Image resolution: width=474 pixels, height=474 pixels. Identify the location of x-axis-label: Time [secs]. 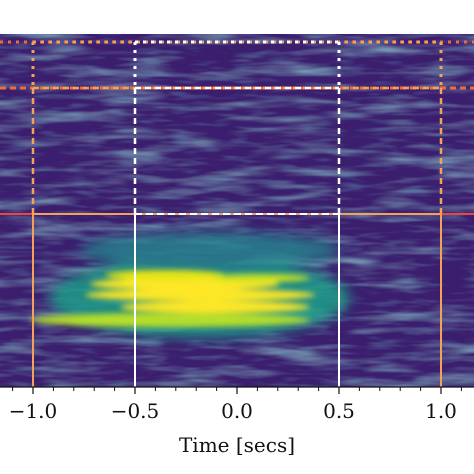
(237, 445).